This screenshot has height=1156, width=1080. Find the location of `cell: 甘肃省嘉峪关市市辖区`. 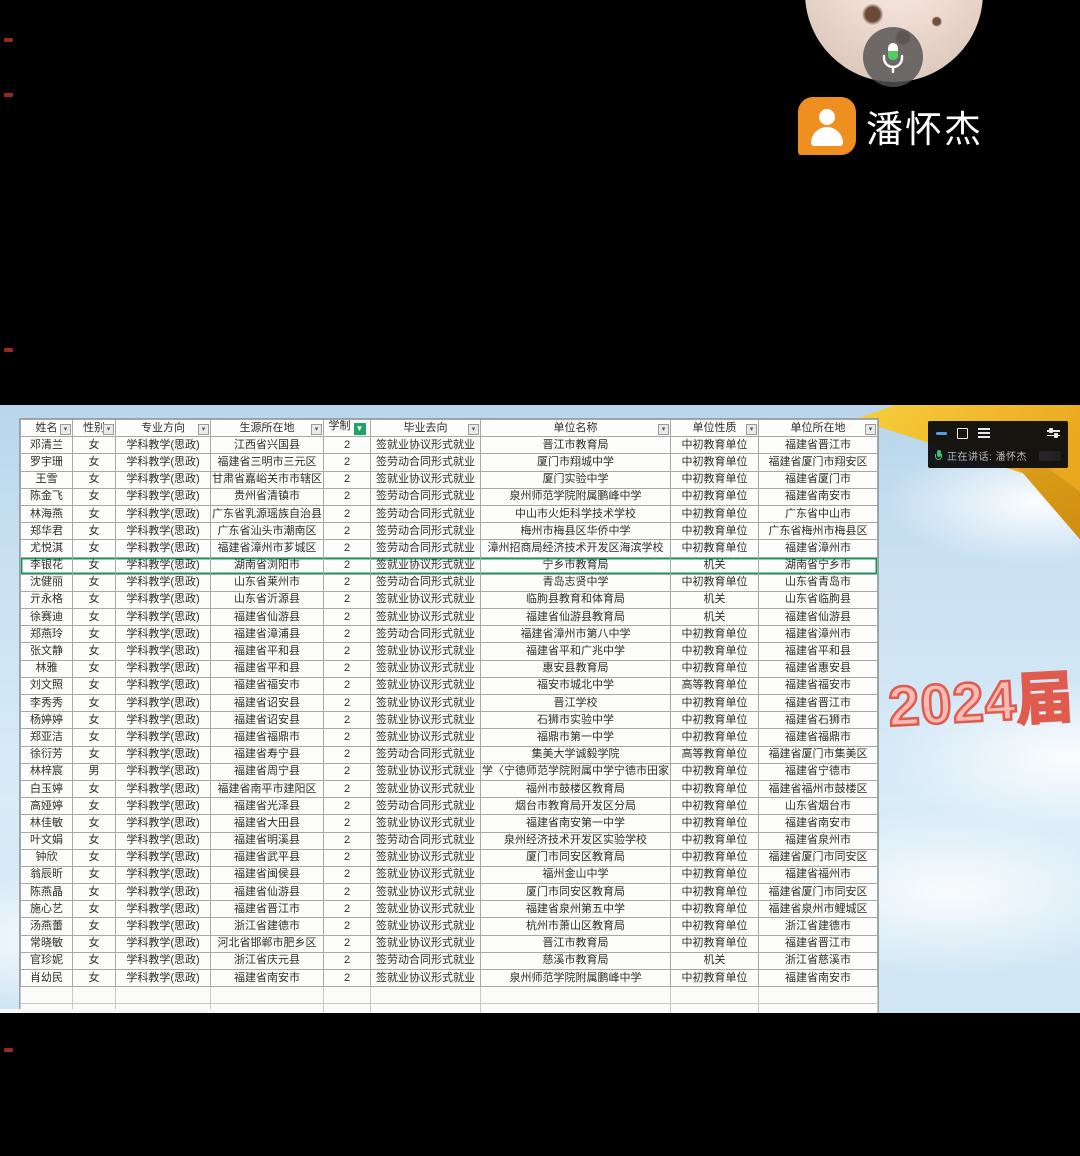

cell: 甘肃省嘉峪关市市辖区 is located at coordinates (267, 479).